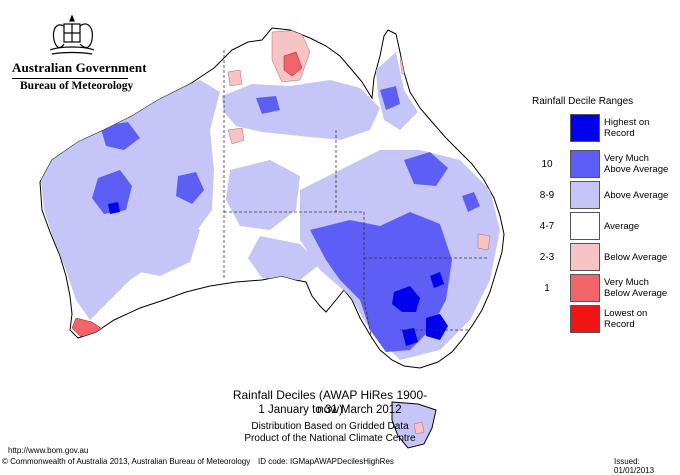 Image resolution: width=680 pixels, height=475 pixels. I want to click on bureau-title: Bureau of Meteorology, so click(77, 86).